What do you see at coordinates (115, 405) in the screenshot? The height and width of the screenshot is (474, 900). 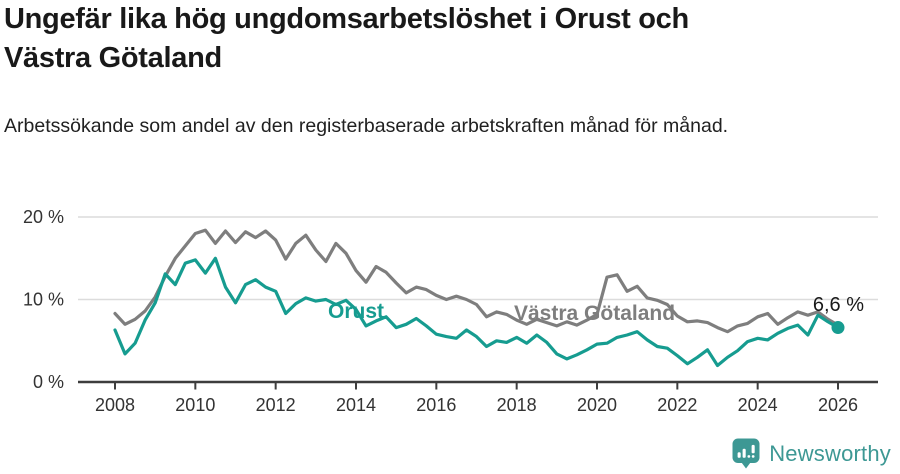 I see `x-axis-tick-label: 2008` at bounding box center [115, 405].